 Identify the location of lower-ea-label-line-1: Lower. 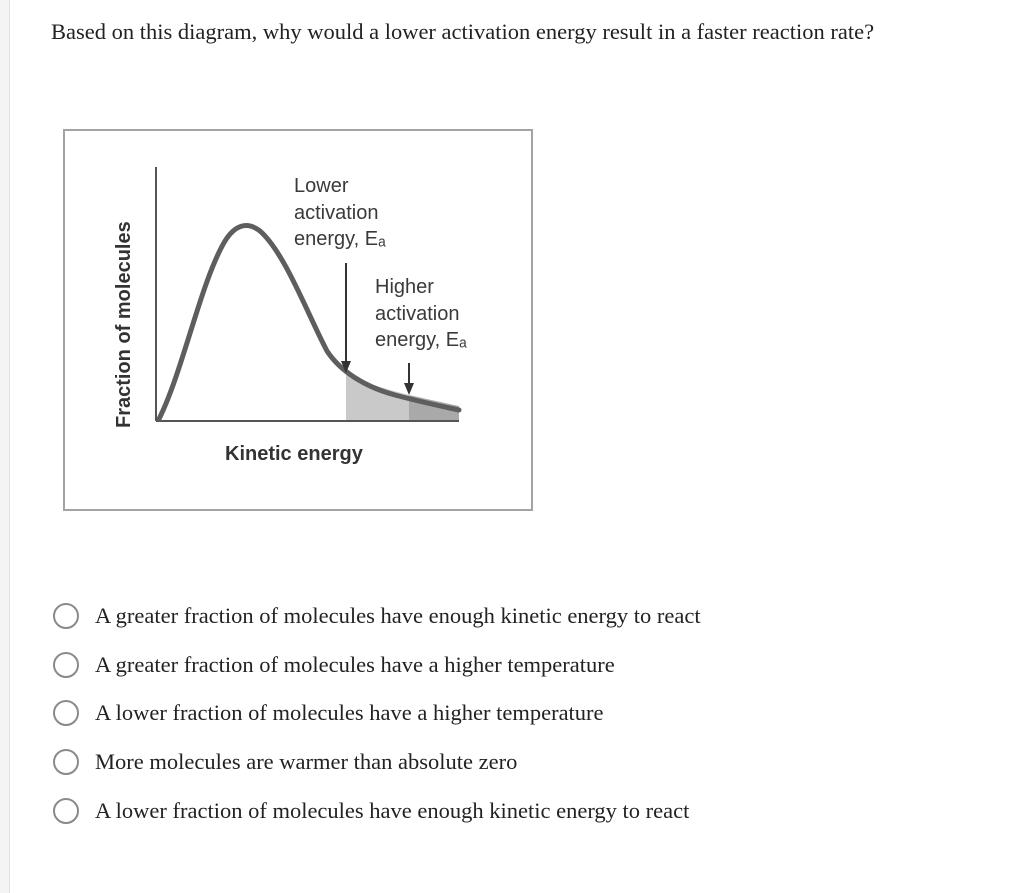
(321, 186).